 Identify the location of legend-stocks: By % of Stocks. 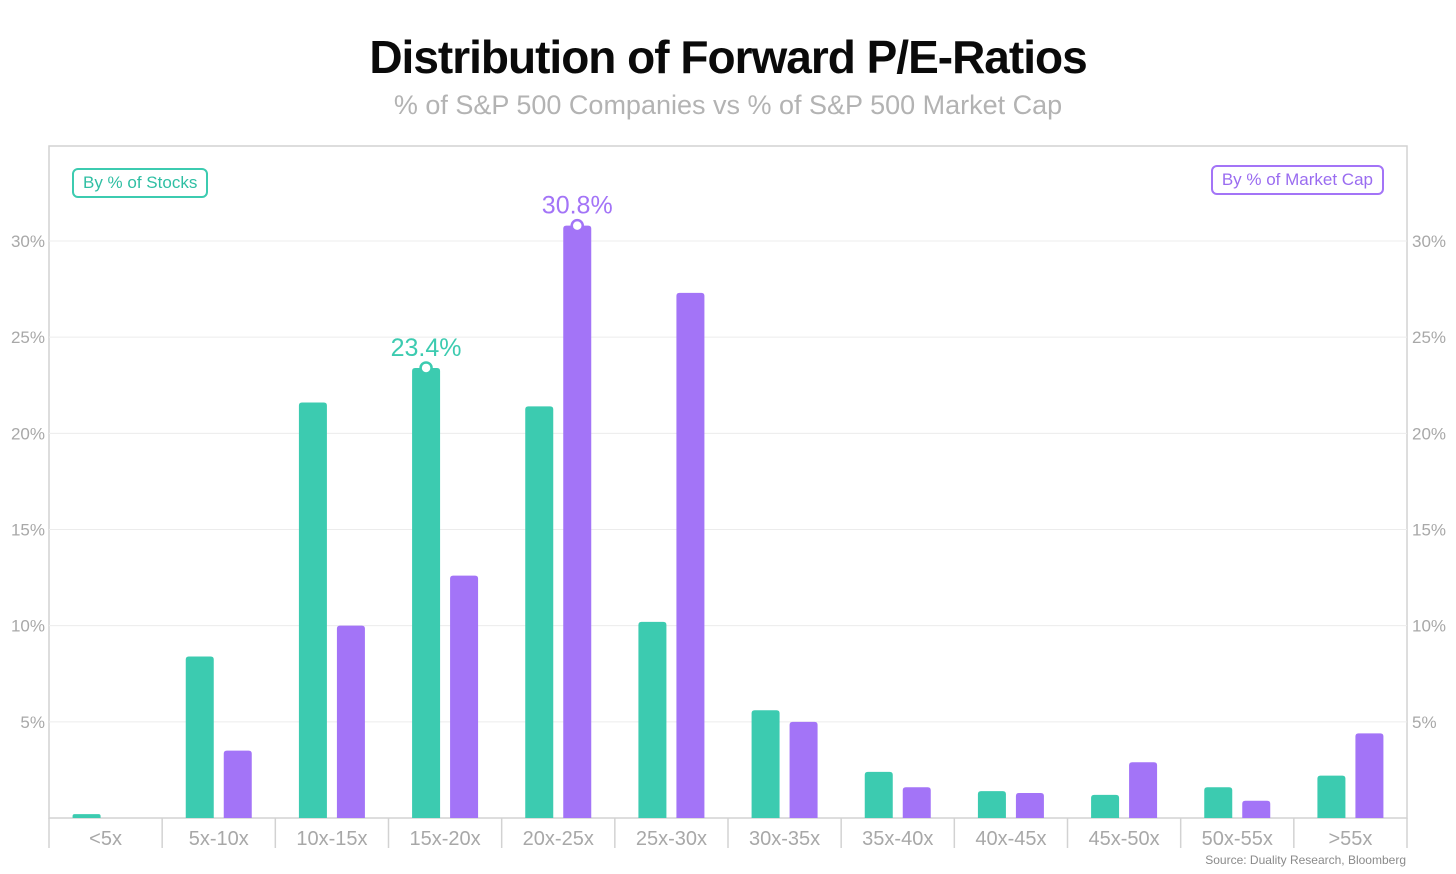
(140, 183).